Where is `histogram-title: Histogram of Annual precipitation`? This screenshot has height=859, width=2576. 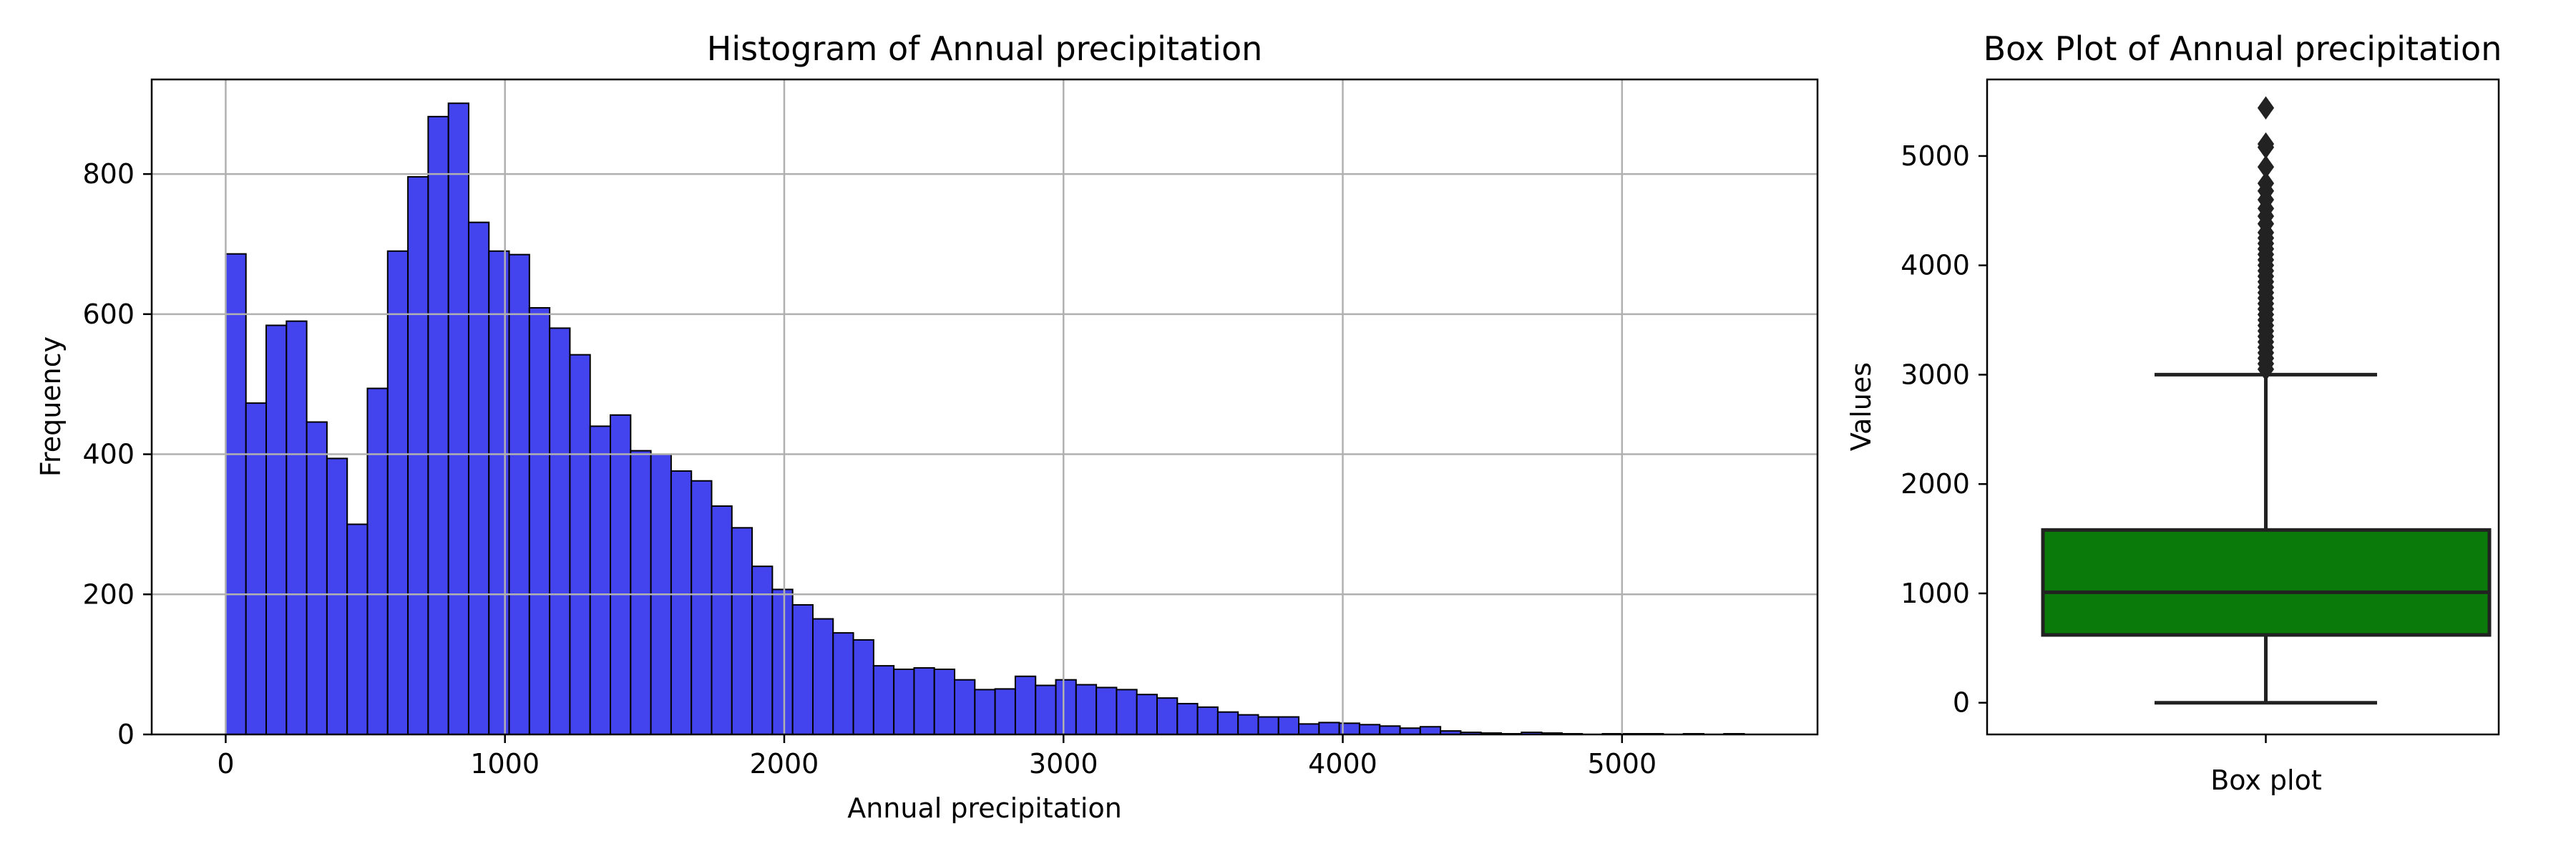
histogram-title: Histogram of Annual precipitation is located at coordinates (985, 48).